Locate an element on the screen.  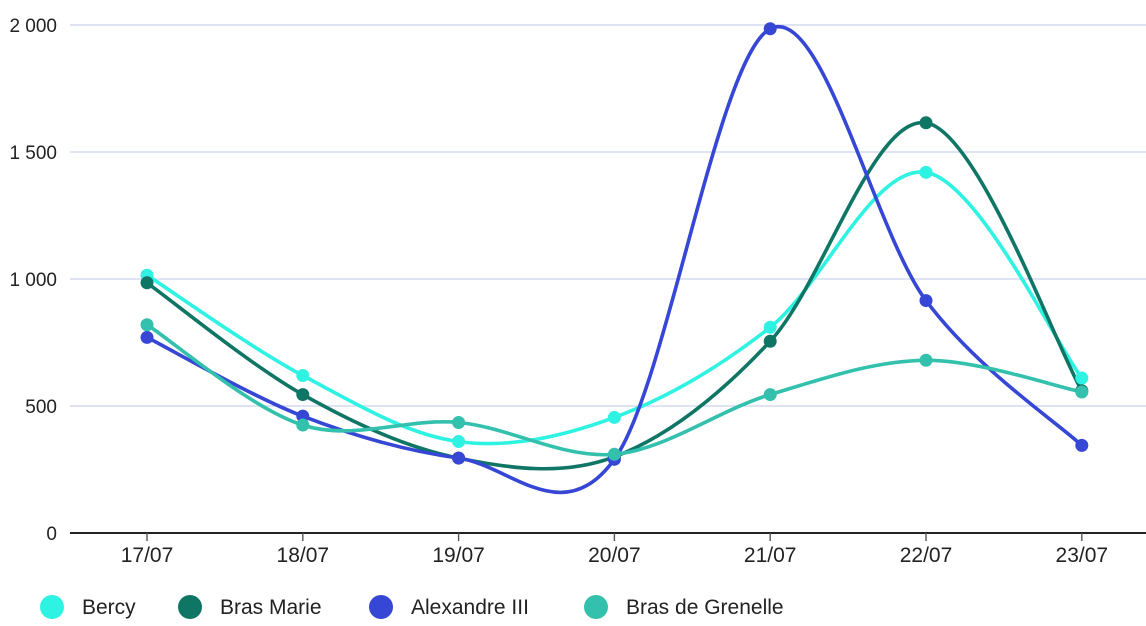
legend-label-bras-de-grenelle: Bras de Grenelle is located at coordinates (705, 607).